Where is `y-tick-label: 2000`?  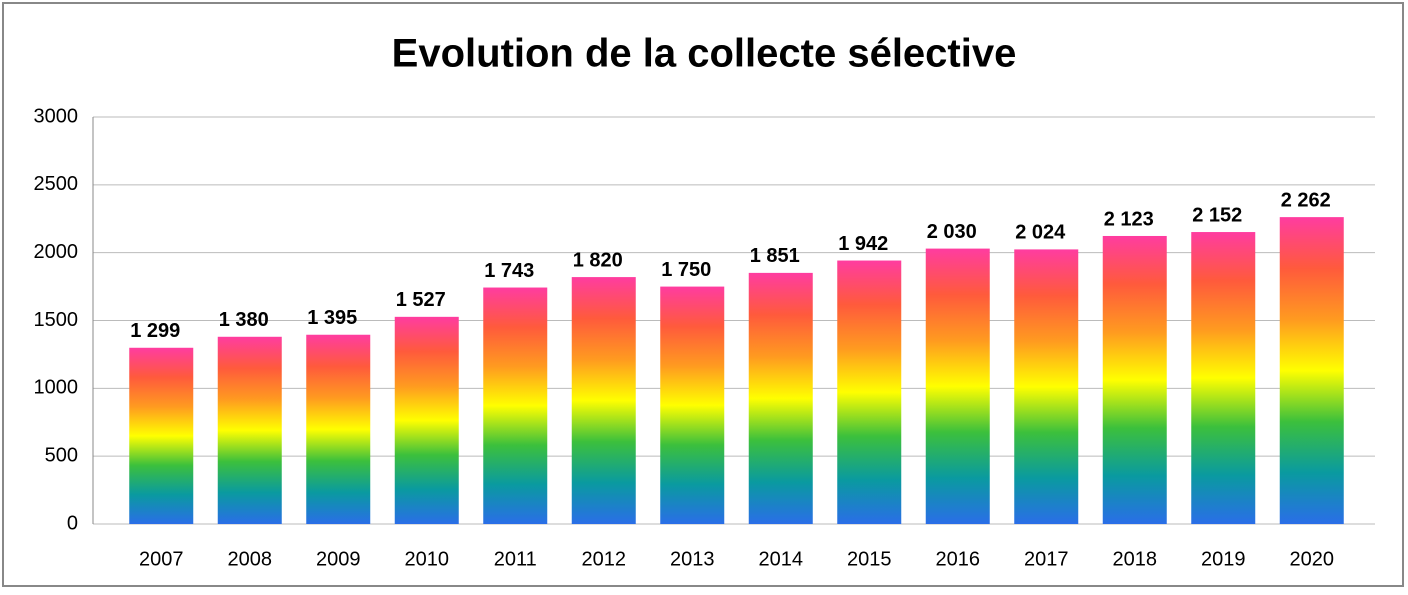
y-tick-label: 2000 is located at coordinates (56, 252).